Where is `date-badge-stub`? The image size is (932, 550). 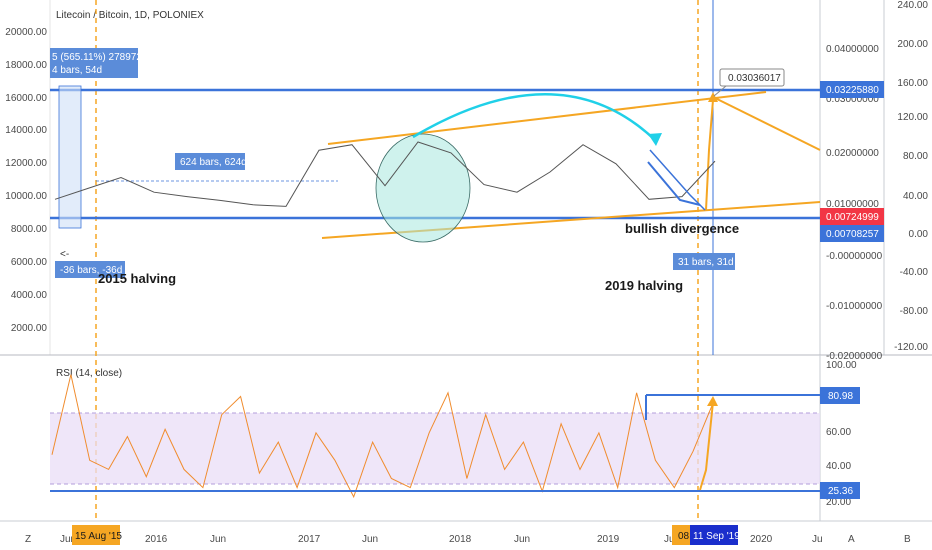 date-badge-stub is located at coordinates (681, 535).